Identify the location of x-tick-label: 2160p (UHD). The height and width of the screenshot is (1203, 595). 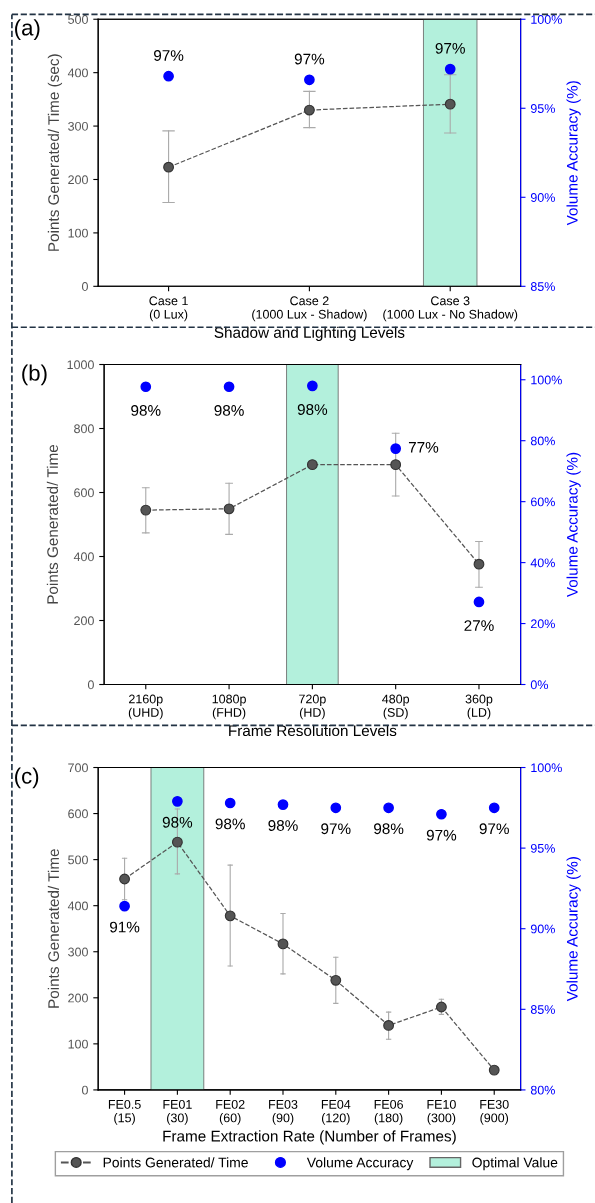
(145, 707).